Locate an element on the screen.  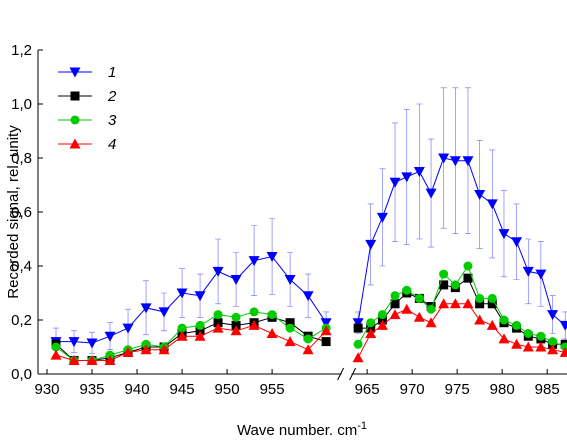
y-tick-label: 0,0 is located at coordinates (21, 374).